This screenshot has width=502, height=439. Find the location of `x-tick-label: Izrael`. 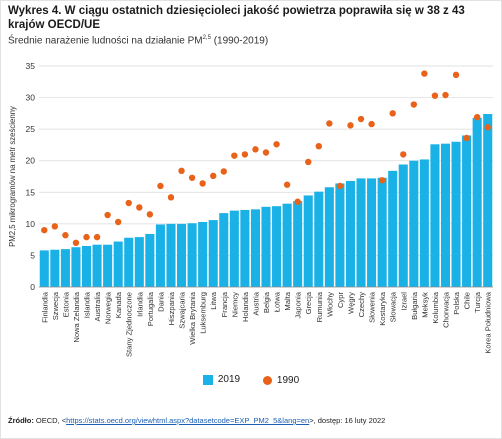

x-tick-label: Izrael is located at coordinates (403, 301).